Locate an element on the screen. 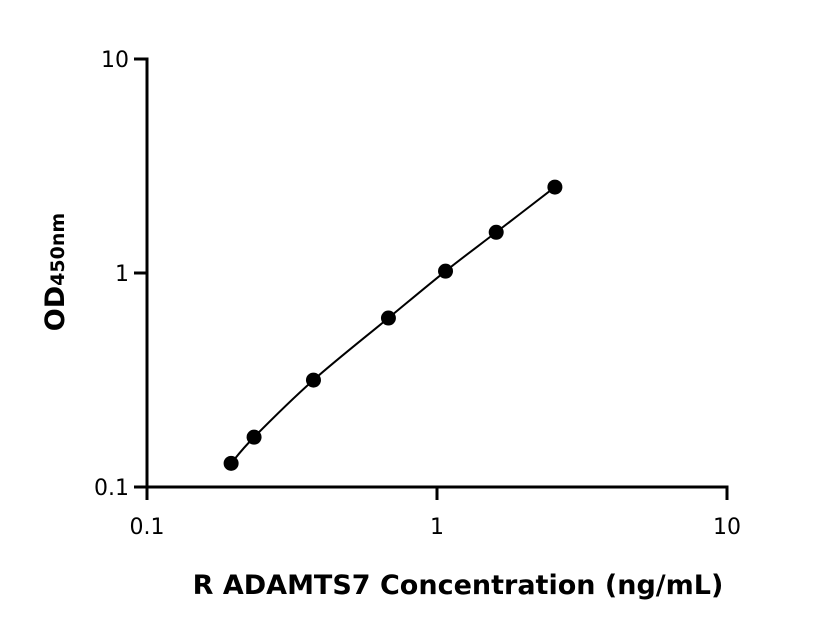  y-label-sub: 450nm is located at coordinates (58, 249).